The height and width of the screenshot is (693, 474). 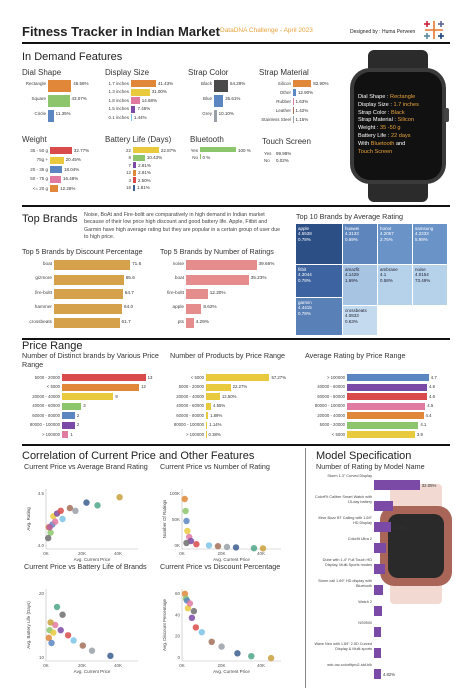 What do you see at coordinates (78, 415) in the screenshot?
I see `data-label-60000-80000: 2` at bounding box center [78, 415].